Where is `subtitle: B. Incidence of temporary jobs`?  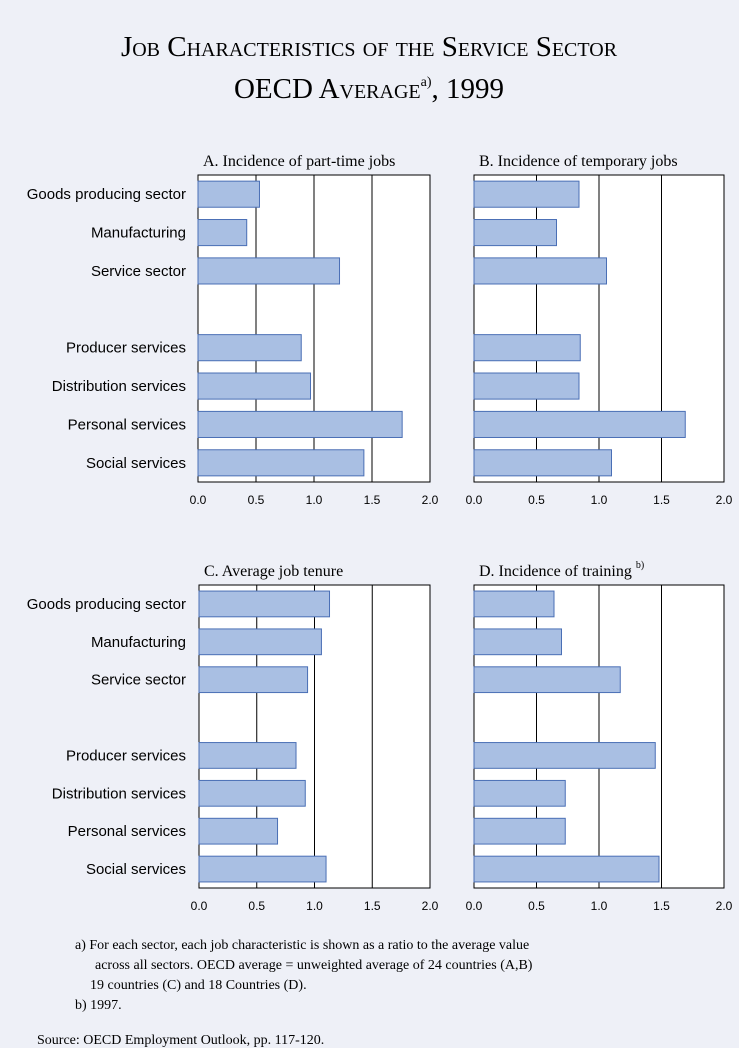 subtitle: B. Incidence of temporary jobs is located at coordinates (578, 161).